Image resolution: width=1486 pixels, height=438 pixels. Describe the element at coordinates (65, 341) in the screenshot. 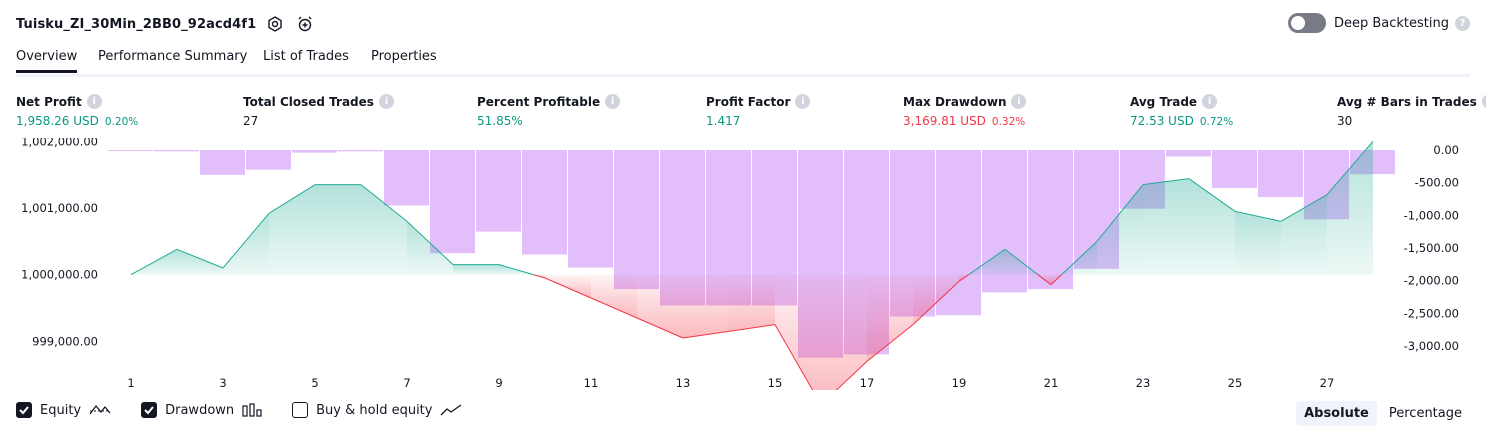

I see `left-axis-tick: 999,000.00` at that location.